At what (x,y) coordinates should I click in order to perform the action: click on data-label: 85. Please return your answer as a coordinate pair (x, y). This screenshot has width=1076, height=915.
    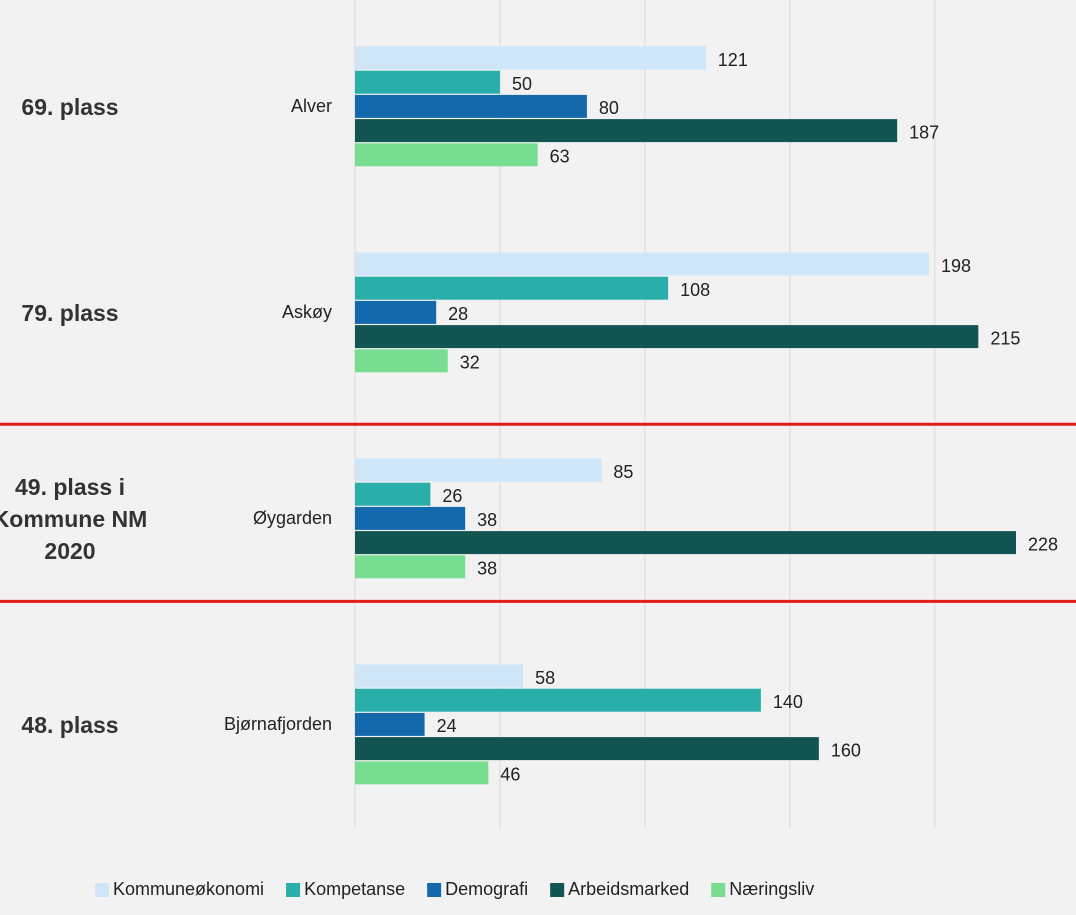
    Looking at the image, I should click on (623, 472).